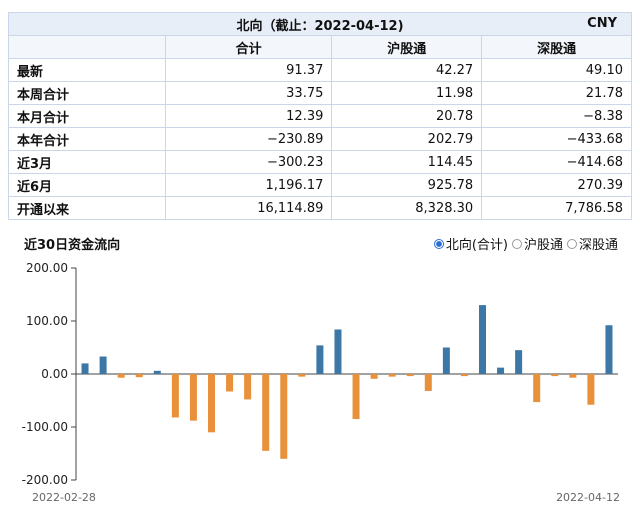 Image resolution: width=640 pixels, height=522 pixels. I want to click on table-row-last-3-months: 近3月 −300.23 114.45 −414.68, so click(320, 162).